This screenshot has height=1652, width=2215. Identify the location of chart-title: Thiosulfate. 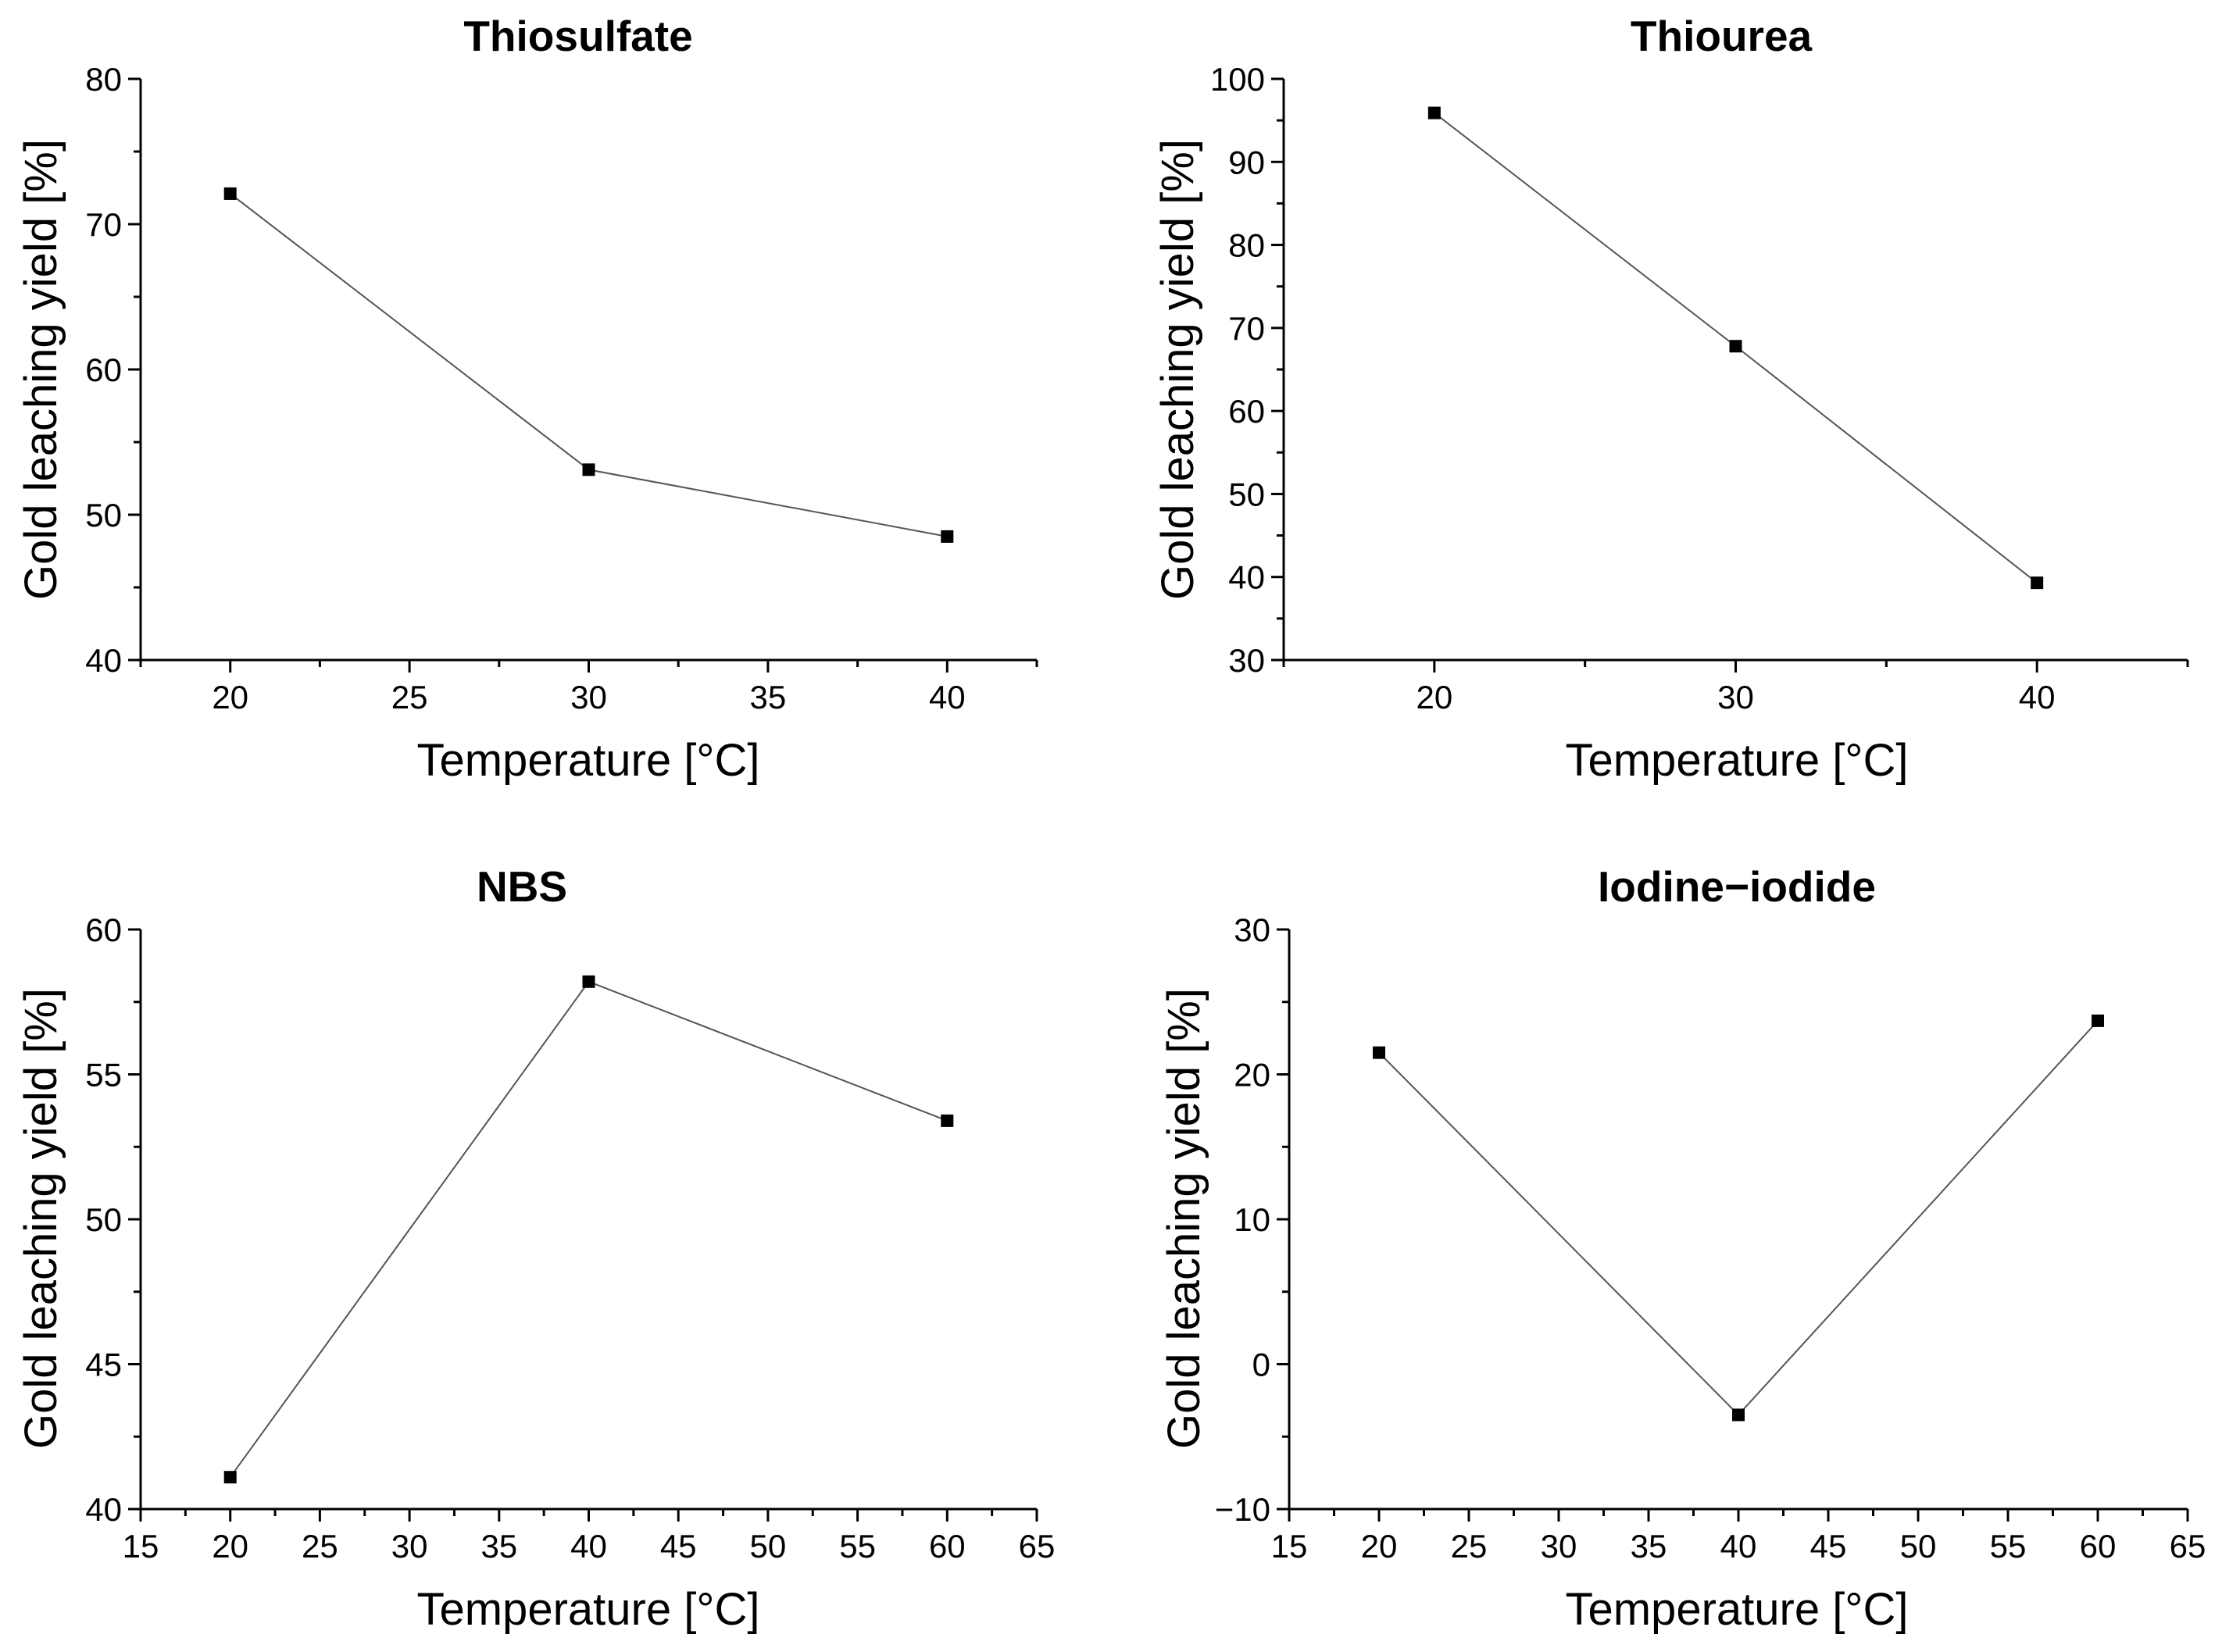
(577, 36).